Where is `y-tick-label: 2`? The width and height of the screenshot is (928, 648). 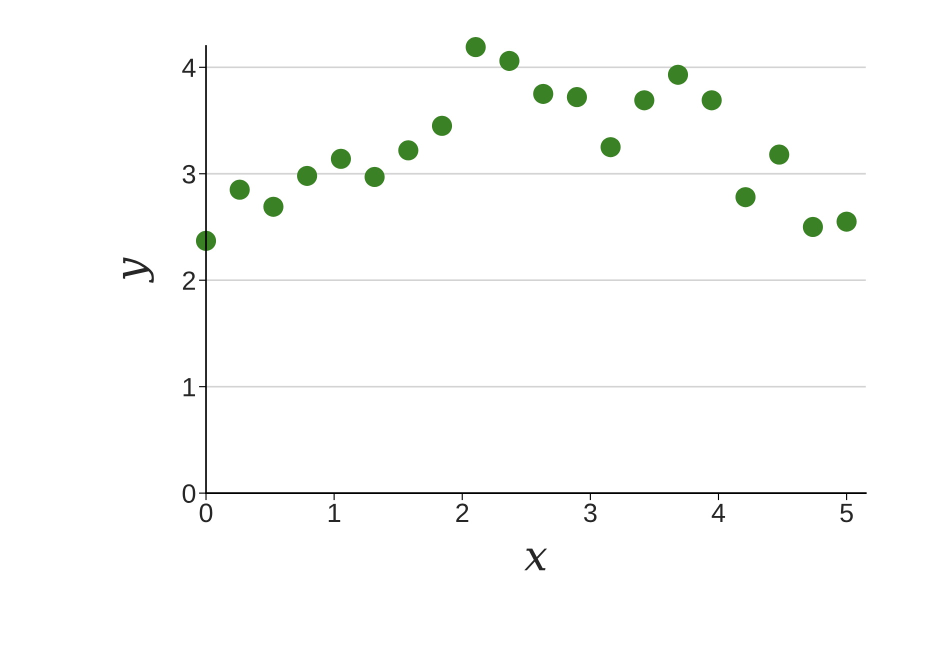 y-tick-label: 2 is located at coordinates (188, 280).